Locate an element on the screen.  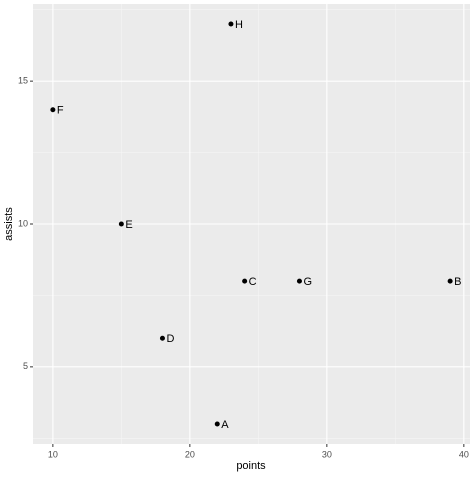
point-label: C is located at coordinates (253, 282).